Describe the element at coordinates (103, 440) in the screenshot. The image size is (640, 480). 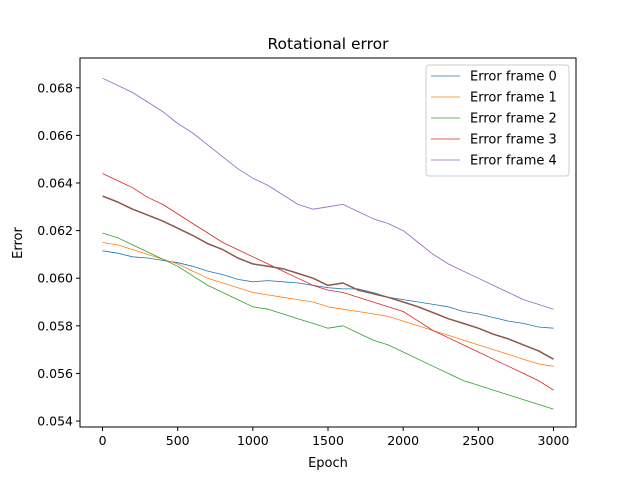
I see `x-tick-label: 0` at that location.